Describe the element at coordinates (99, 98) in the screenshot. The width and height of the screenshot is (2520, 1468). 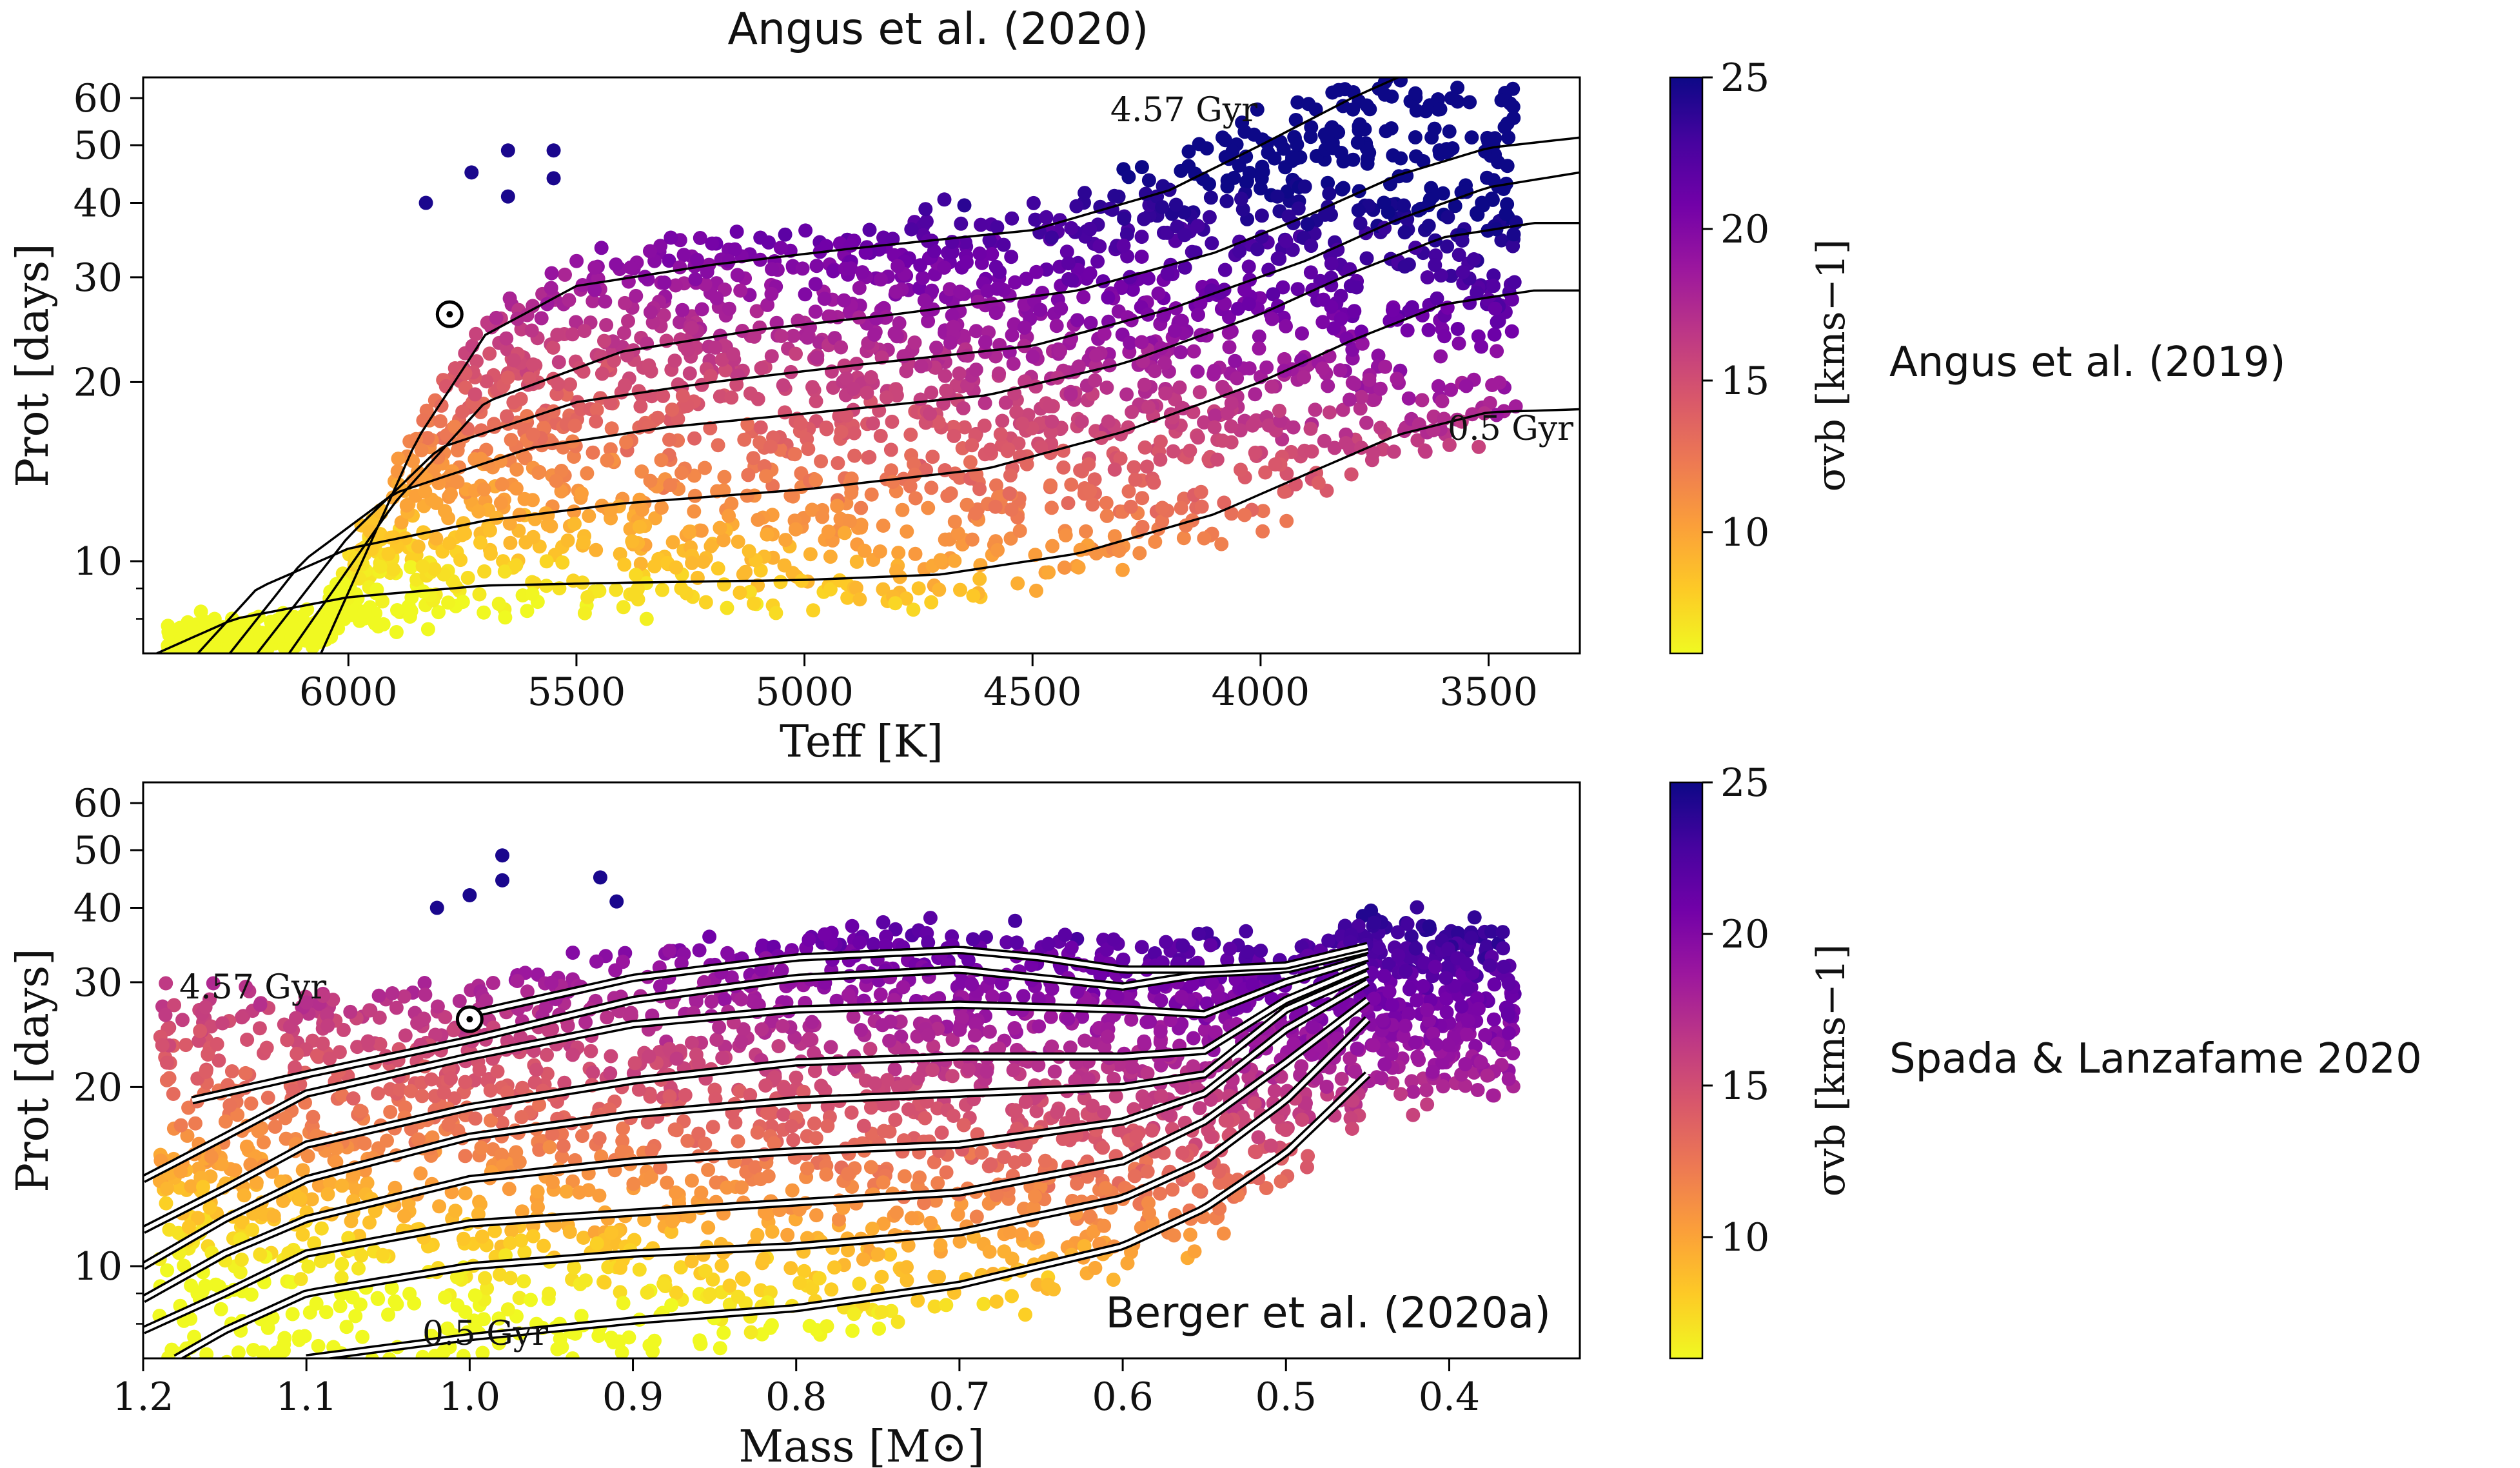
I see `y-tick-label: 60` at that location.